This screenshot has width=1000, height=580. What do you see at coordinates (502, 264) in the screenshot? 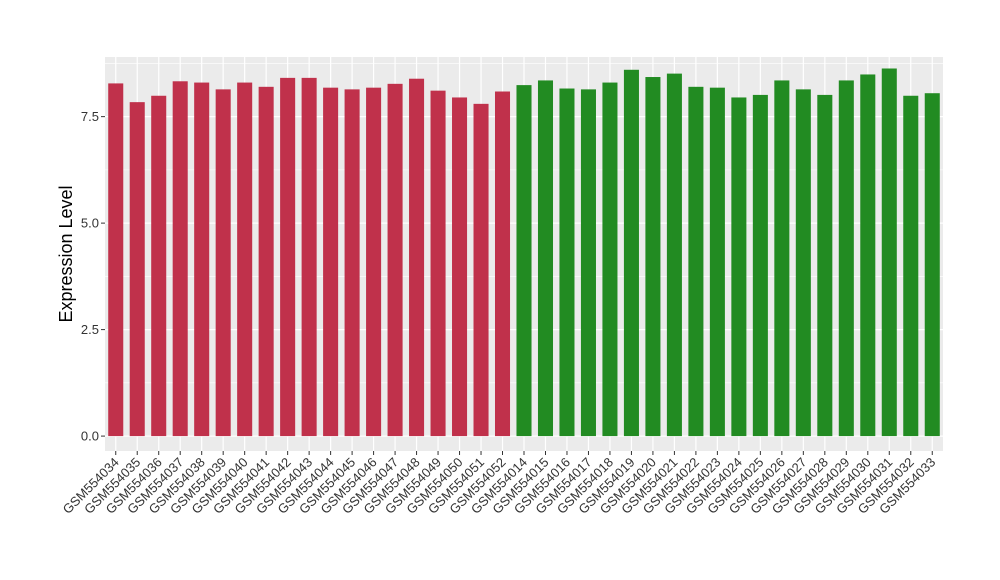
I see `bar-GSM554052` at bounding box center [502, 264].